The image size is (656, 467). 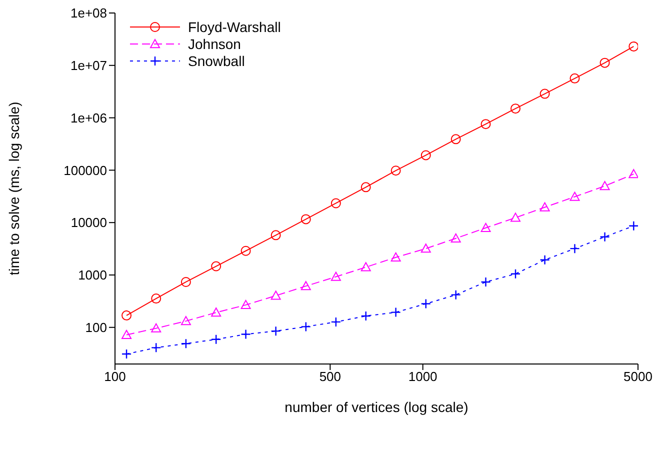 What do you see at coordinates (88, 222) in the screenshot?
I see `y-tick-label: 10000` at bounding box center [88, 222].